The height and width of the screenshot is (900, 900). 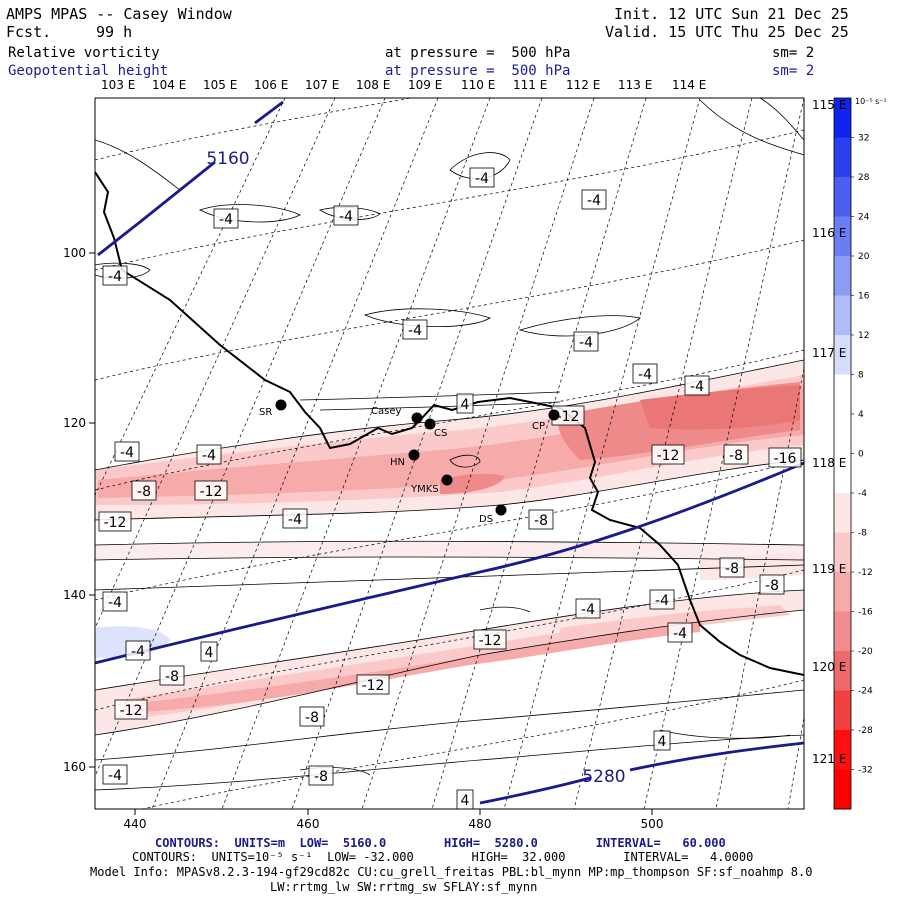 What do you see at coordinates (652, 824) in the screenshot?
I see `x-tick-label: 500` at bounding box center [652, 824].